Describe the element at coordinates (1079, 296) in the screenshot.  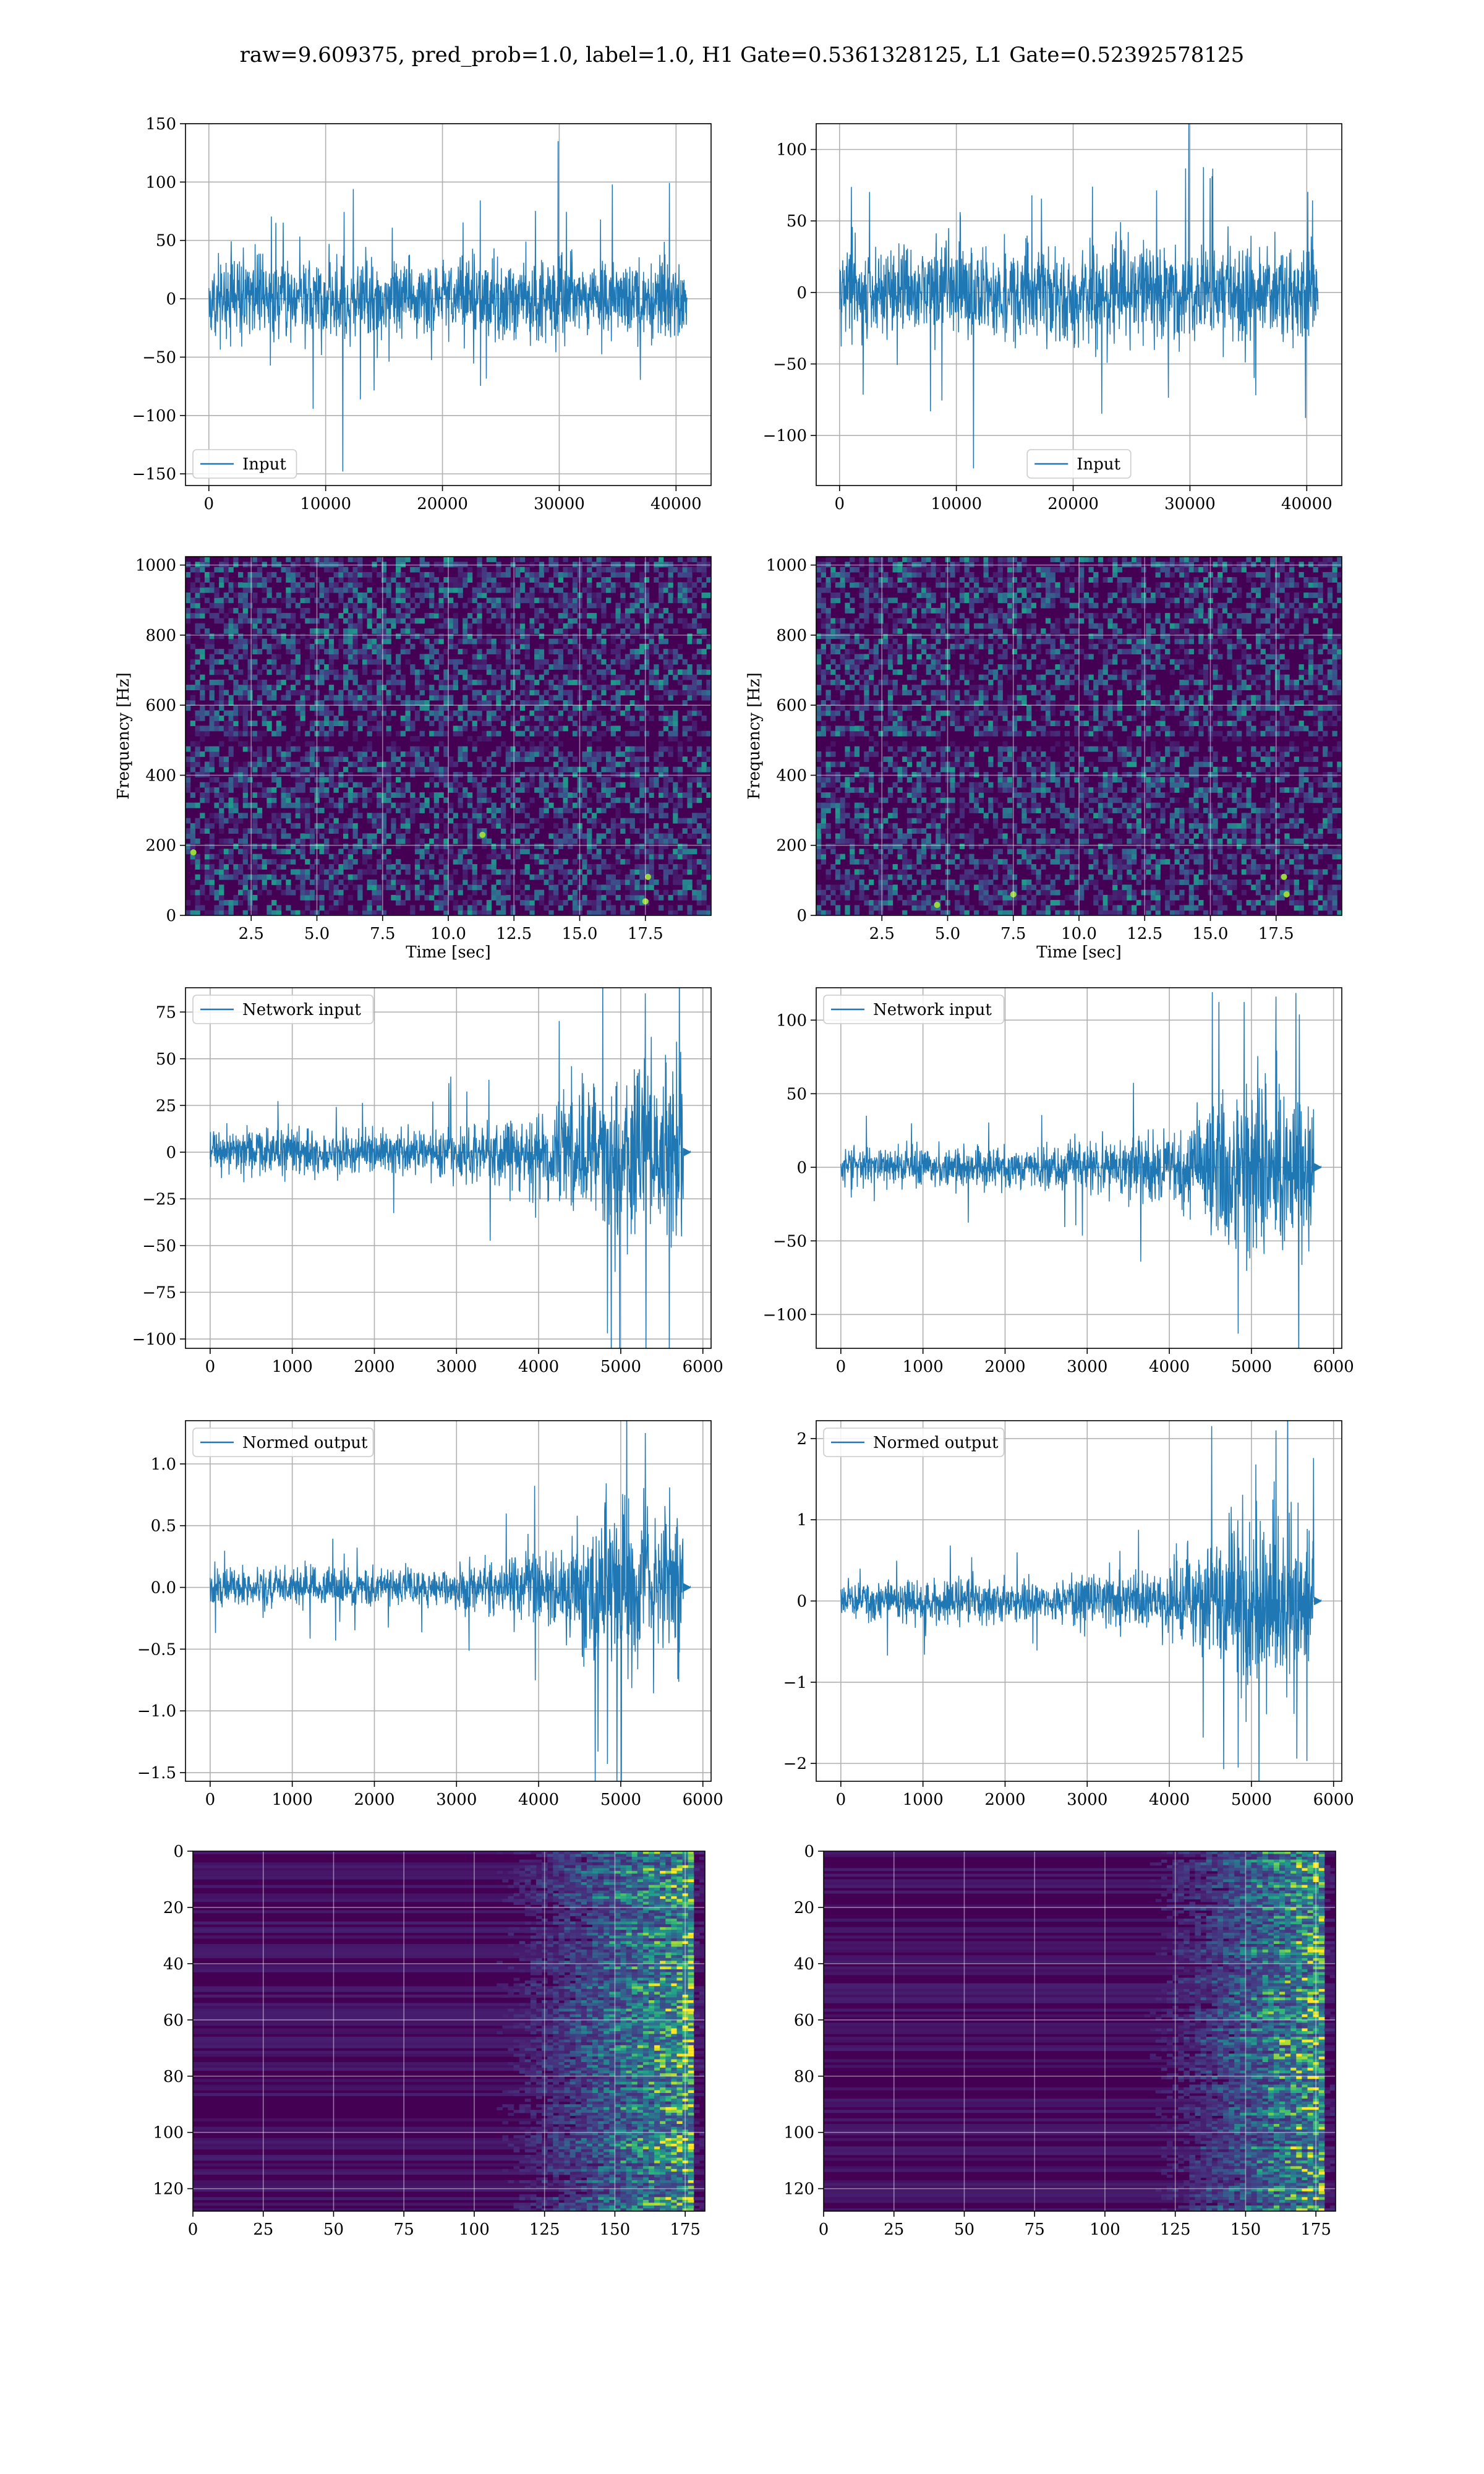
I see `l1-input-series-line` at that location.